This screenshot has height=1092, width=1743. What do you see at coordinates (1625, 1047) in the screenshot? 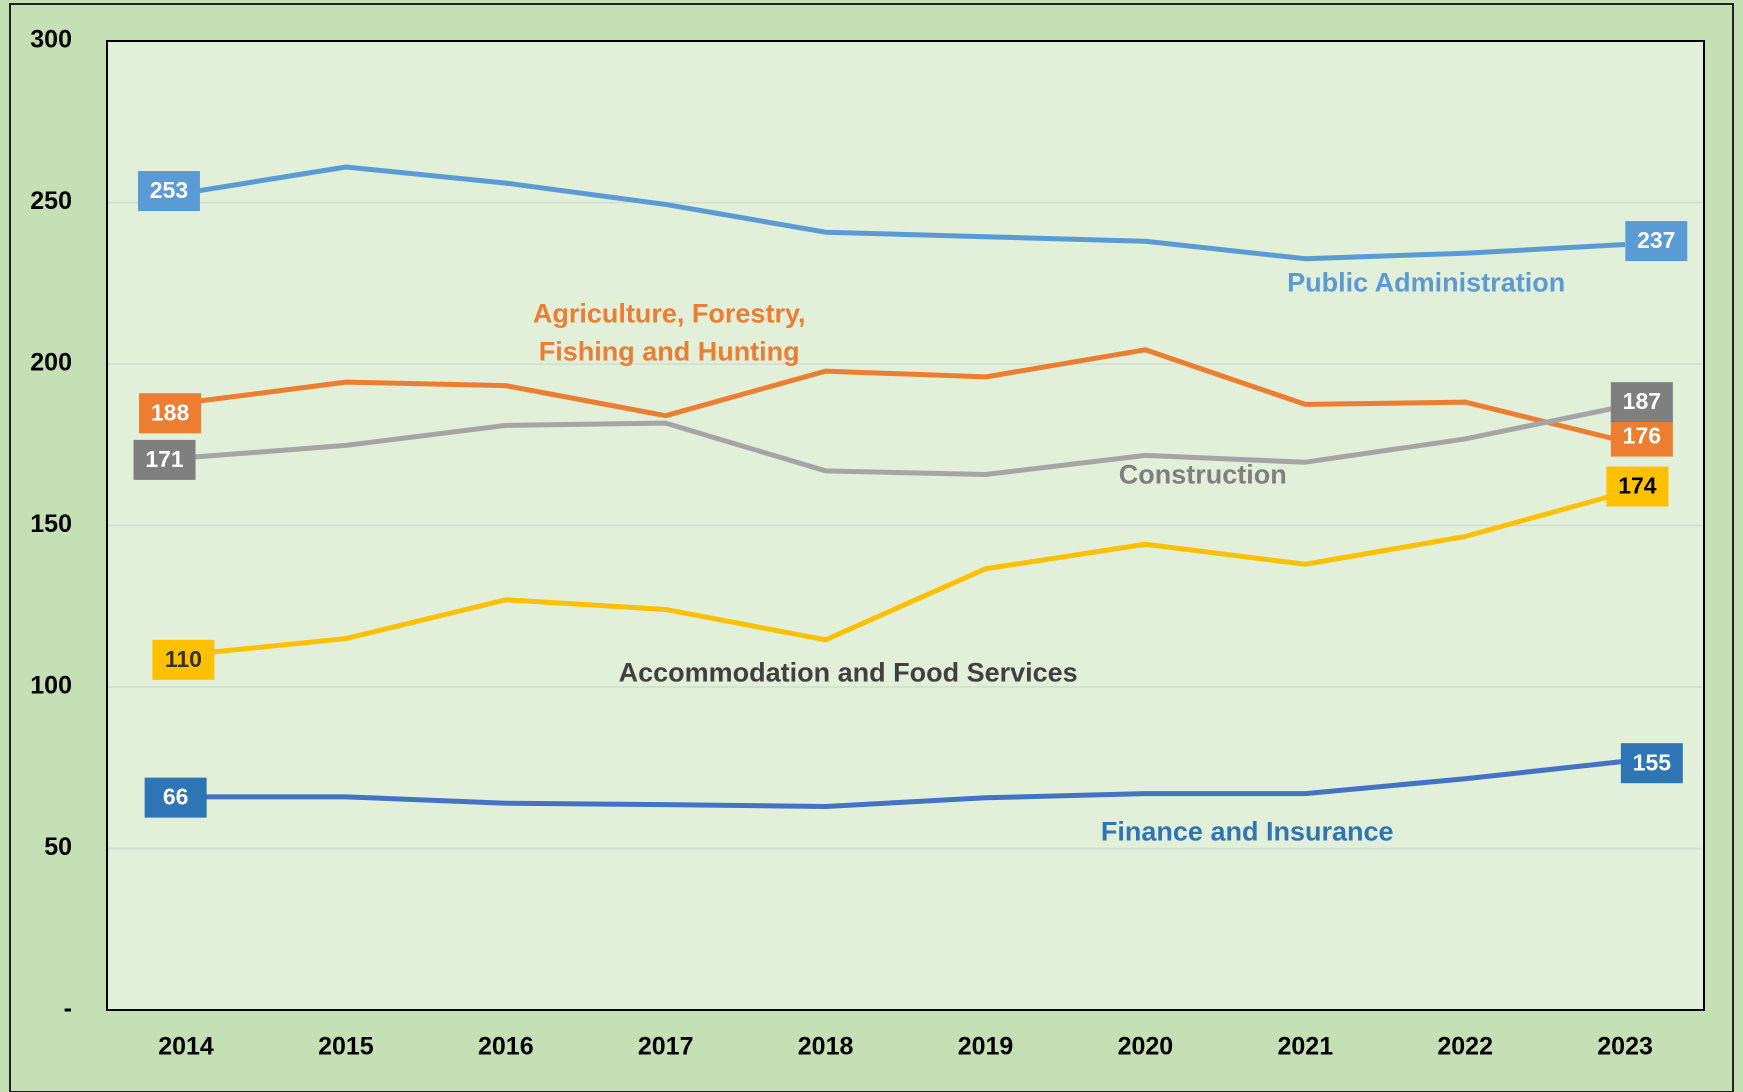
I see `x-tick-label: 2023` at bounding box center [1625, 1047].